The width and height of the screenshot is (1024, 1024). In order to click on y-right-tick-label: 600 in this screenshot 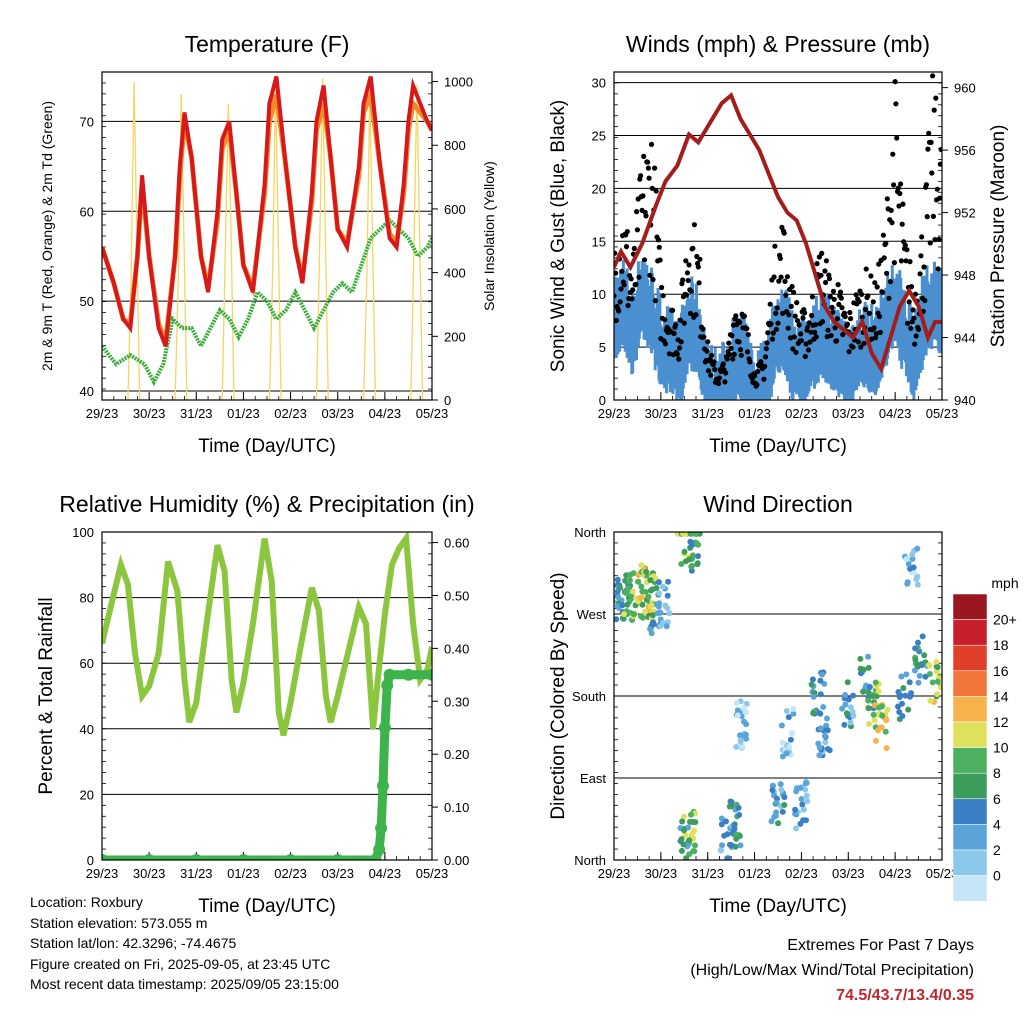, I will do `click(455, 209)`.